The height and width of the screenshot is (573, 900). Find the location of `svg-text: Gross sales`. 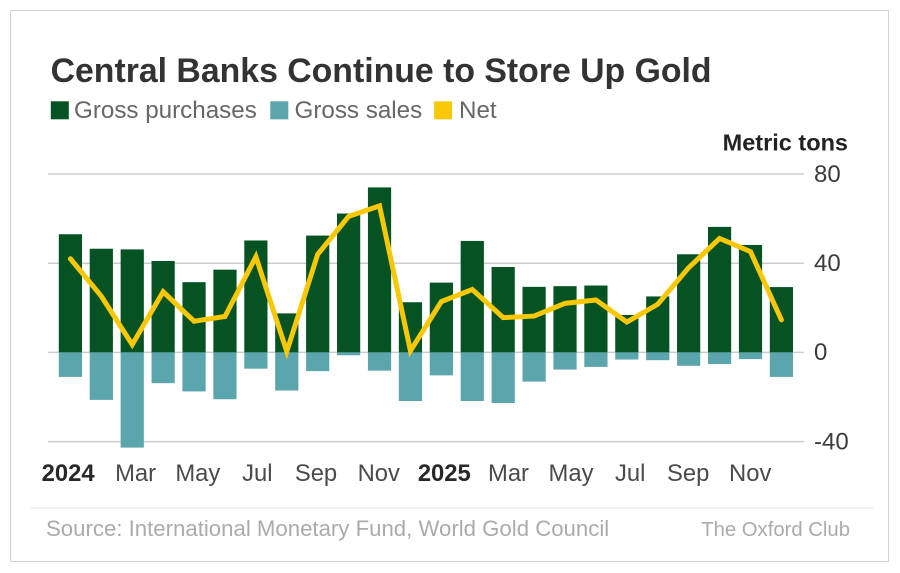

svg-text: Gross sales is located at coordinates (359, 110).